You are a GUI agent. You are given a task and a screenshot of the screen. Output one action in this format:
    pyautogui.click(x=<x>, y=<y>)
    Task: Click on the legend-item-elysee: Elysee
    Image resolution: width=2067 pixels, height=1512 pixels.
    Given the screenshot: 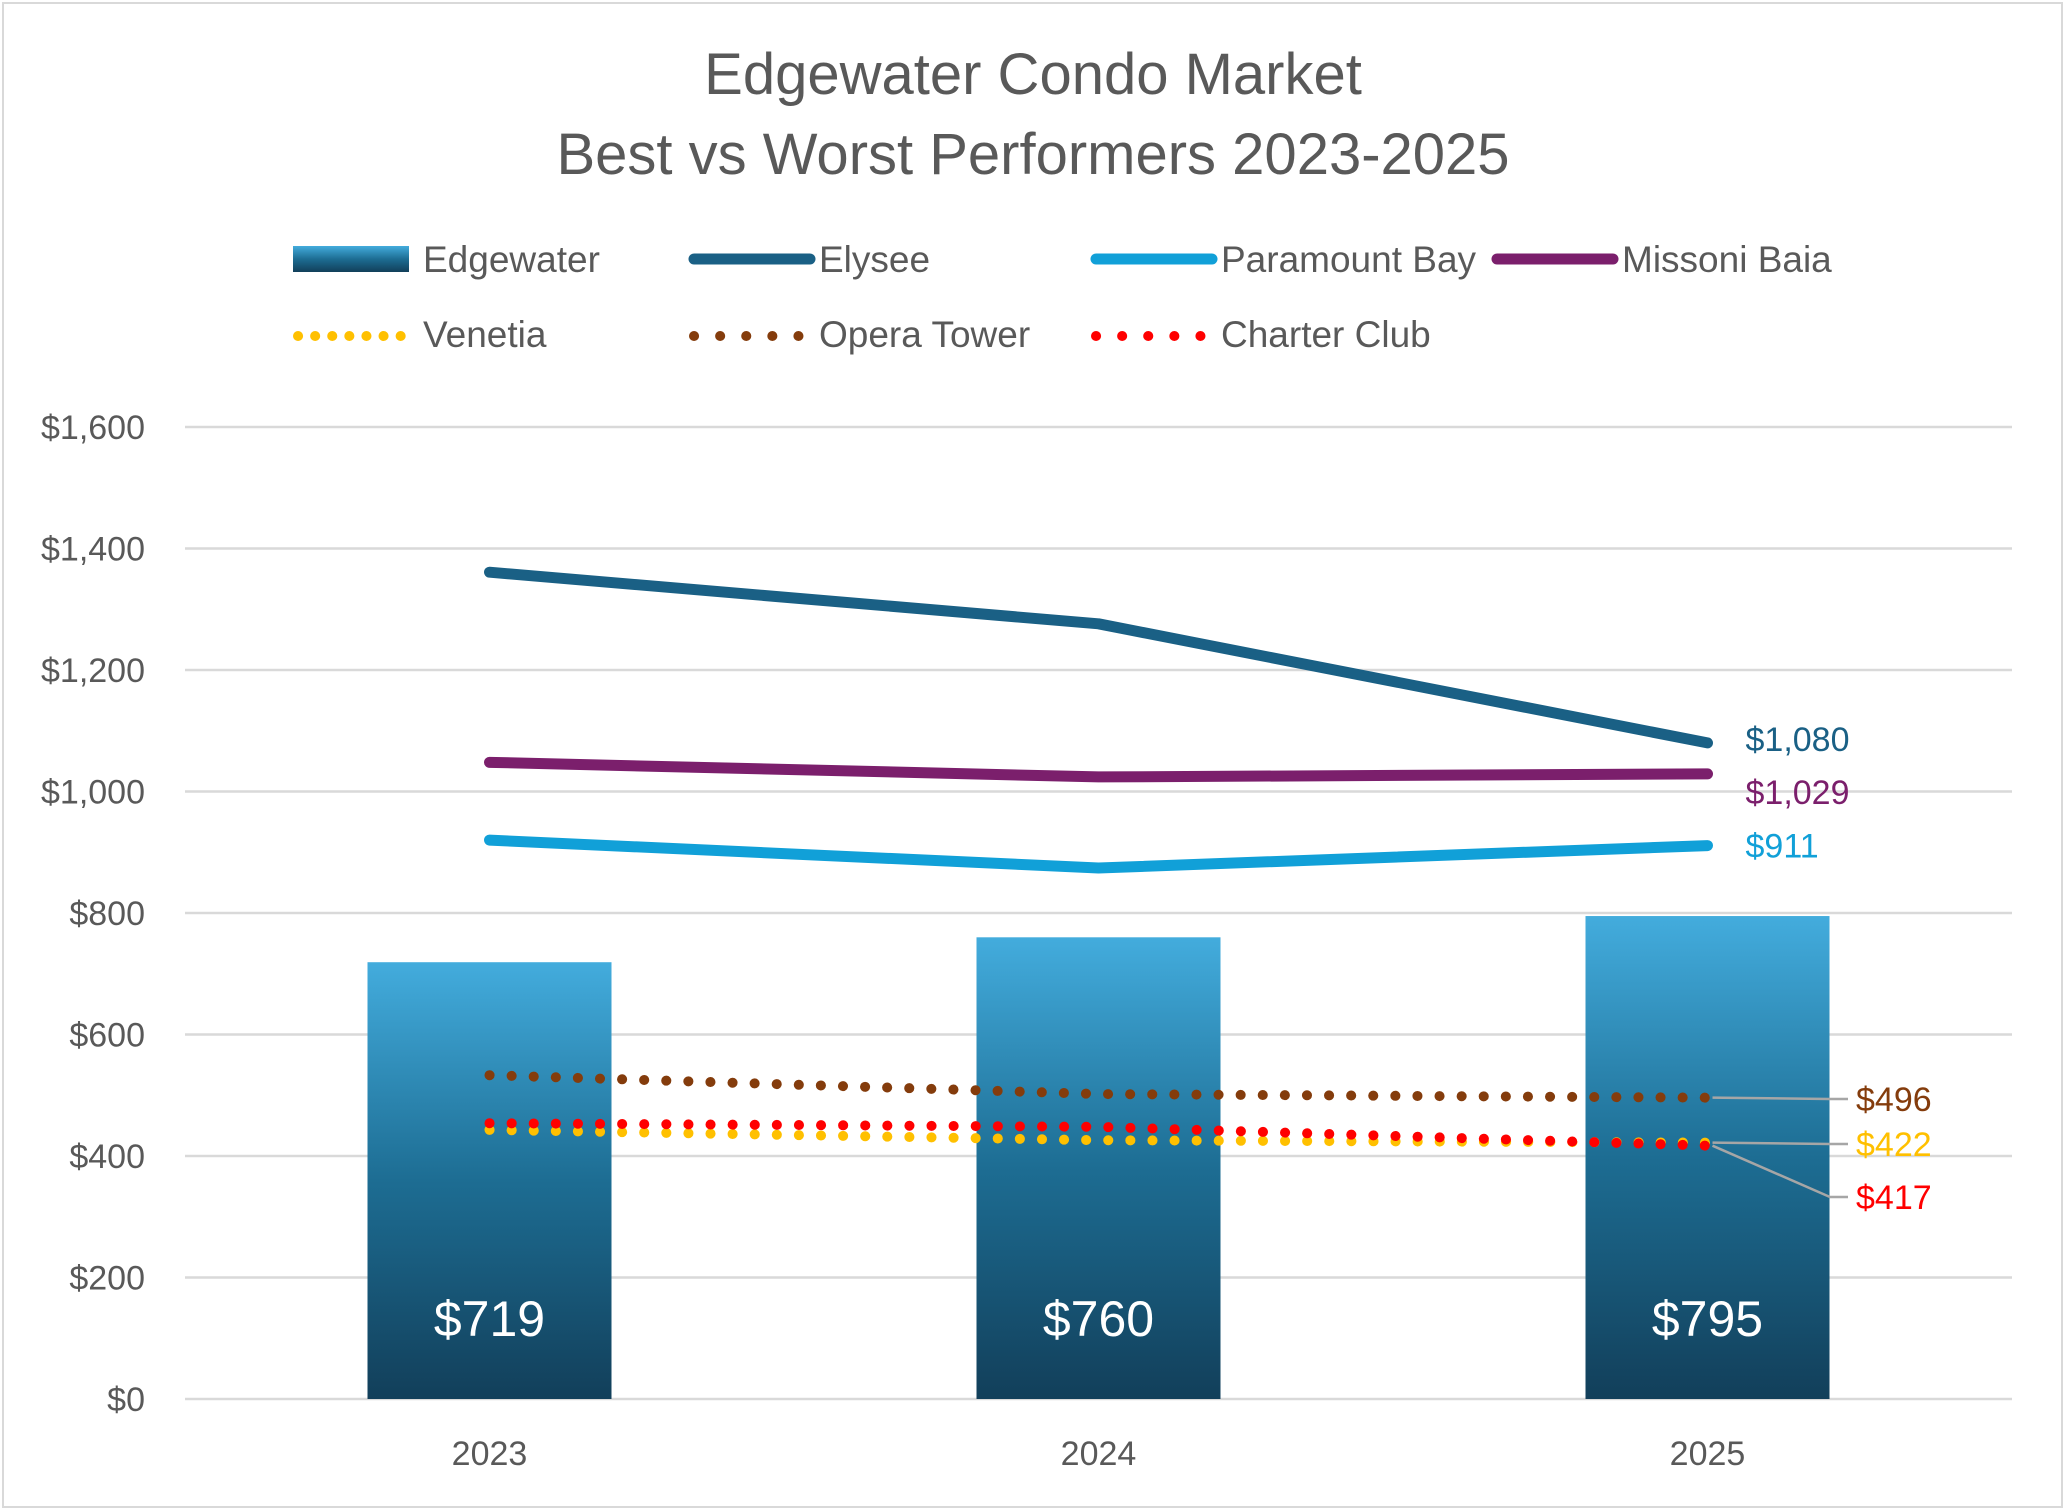 What is the action you would take?
    pyautogui.click(x=809, y=259)
    